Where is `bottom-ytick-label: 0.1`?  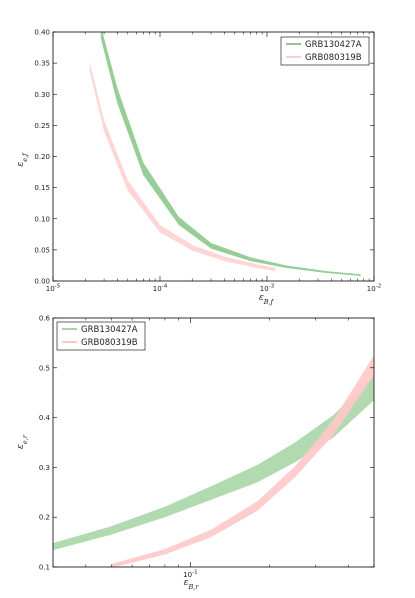 bottom-ytick-label: 0.1 is located at coordinates (44, 568).